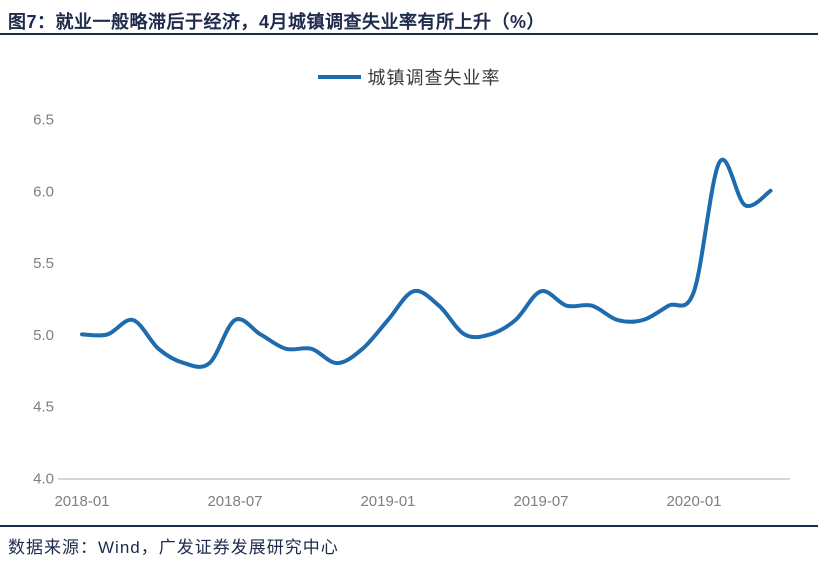 This screenshot has height=563, width=818. What do you see at coordinates (81, 501) in the screenshot?
I see `x-tick-label: 2018-01` at bounding box center [81, 501].